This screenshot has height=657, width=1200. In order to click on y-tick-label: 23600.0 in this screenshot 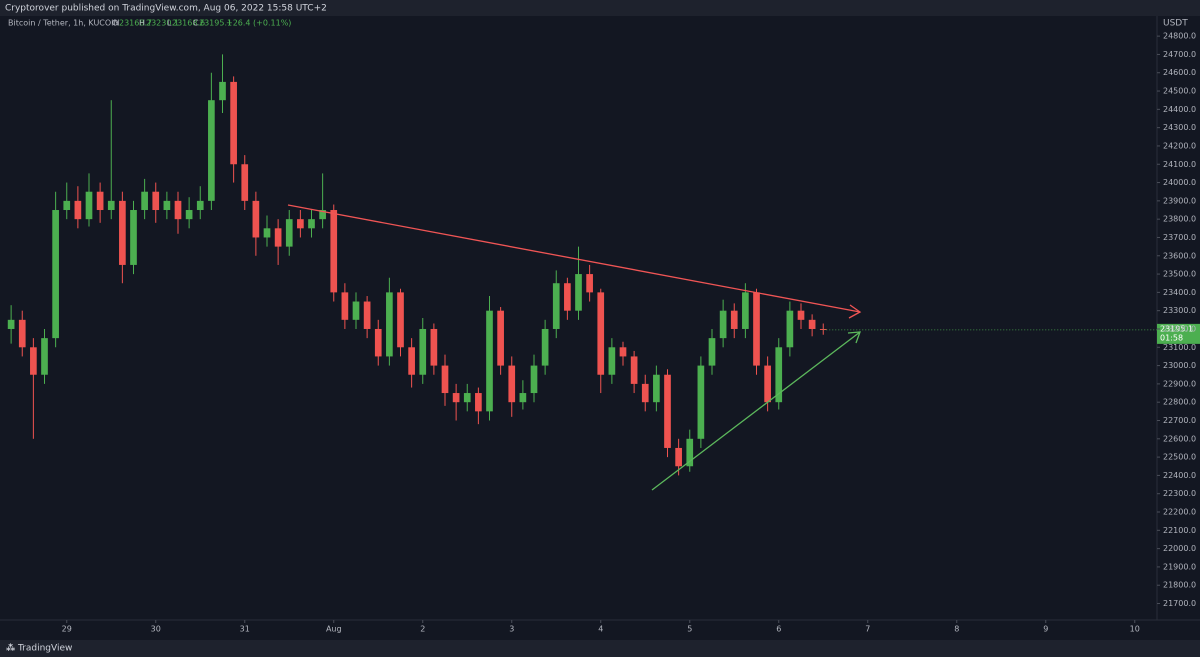, I will do `click(1179, 255)`.